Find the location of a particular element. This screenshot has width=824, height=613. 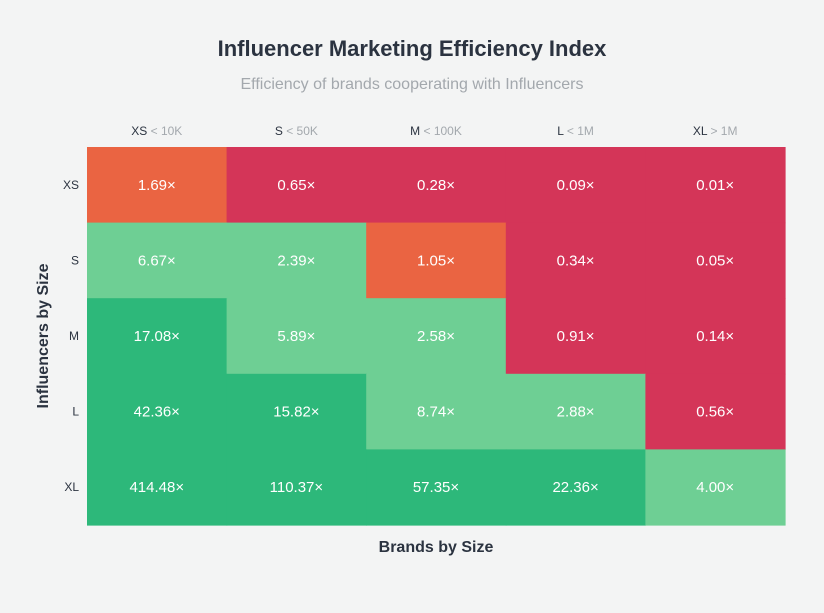

chart-title: Influencer Marketing Efficiency Index is located at coordinates (412, 48).